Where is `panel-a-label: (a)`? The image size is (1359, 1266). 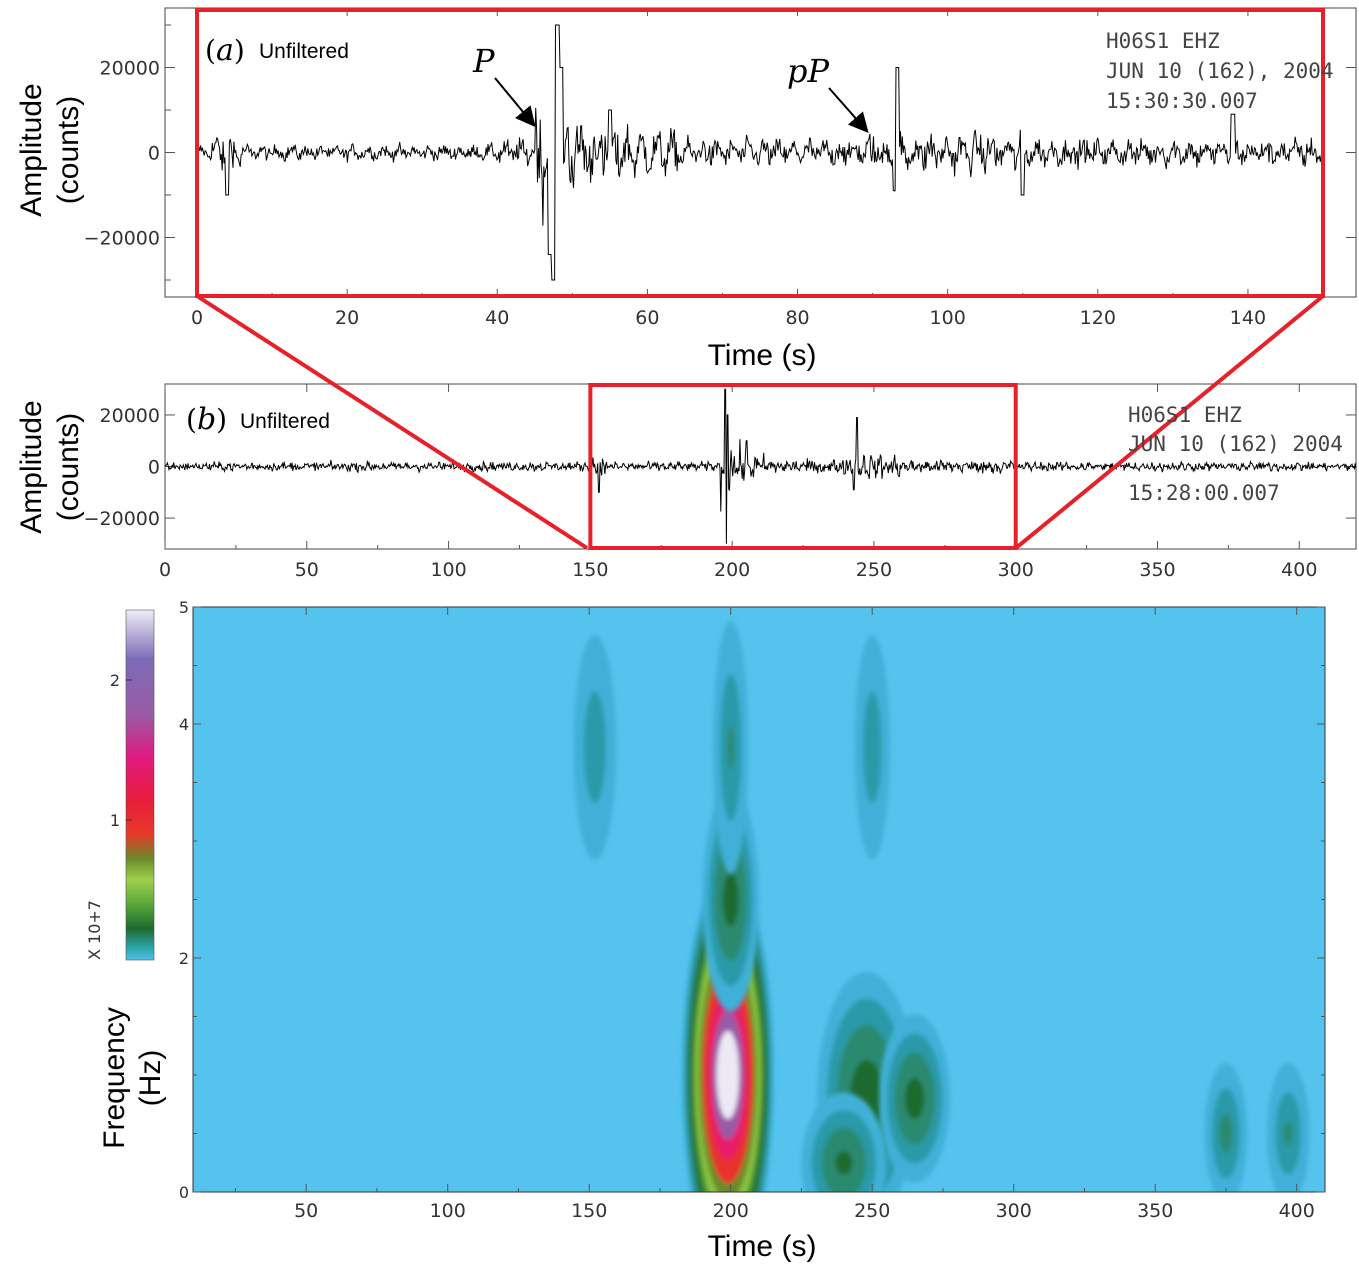 panel-a-label: (a) is located at coordinates (225, 50).